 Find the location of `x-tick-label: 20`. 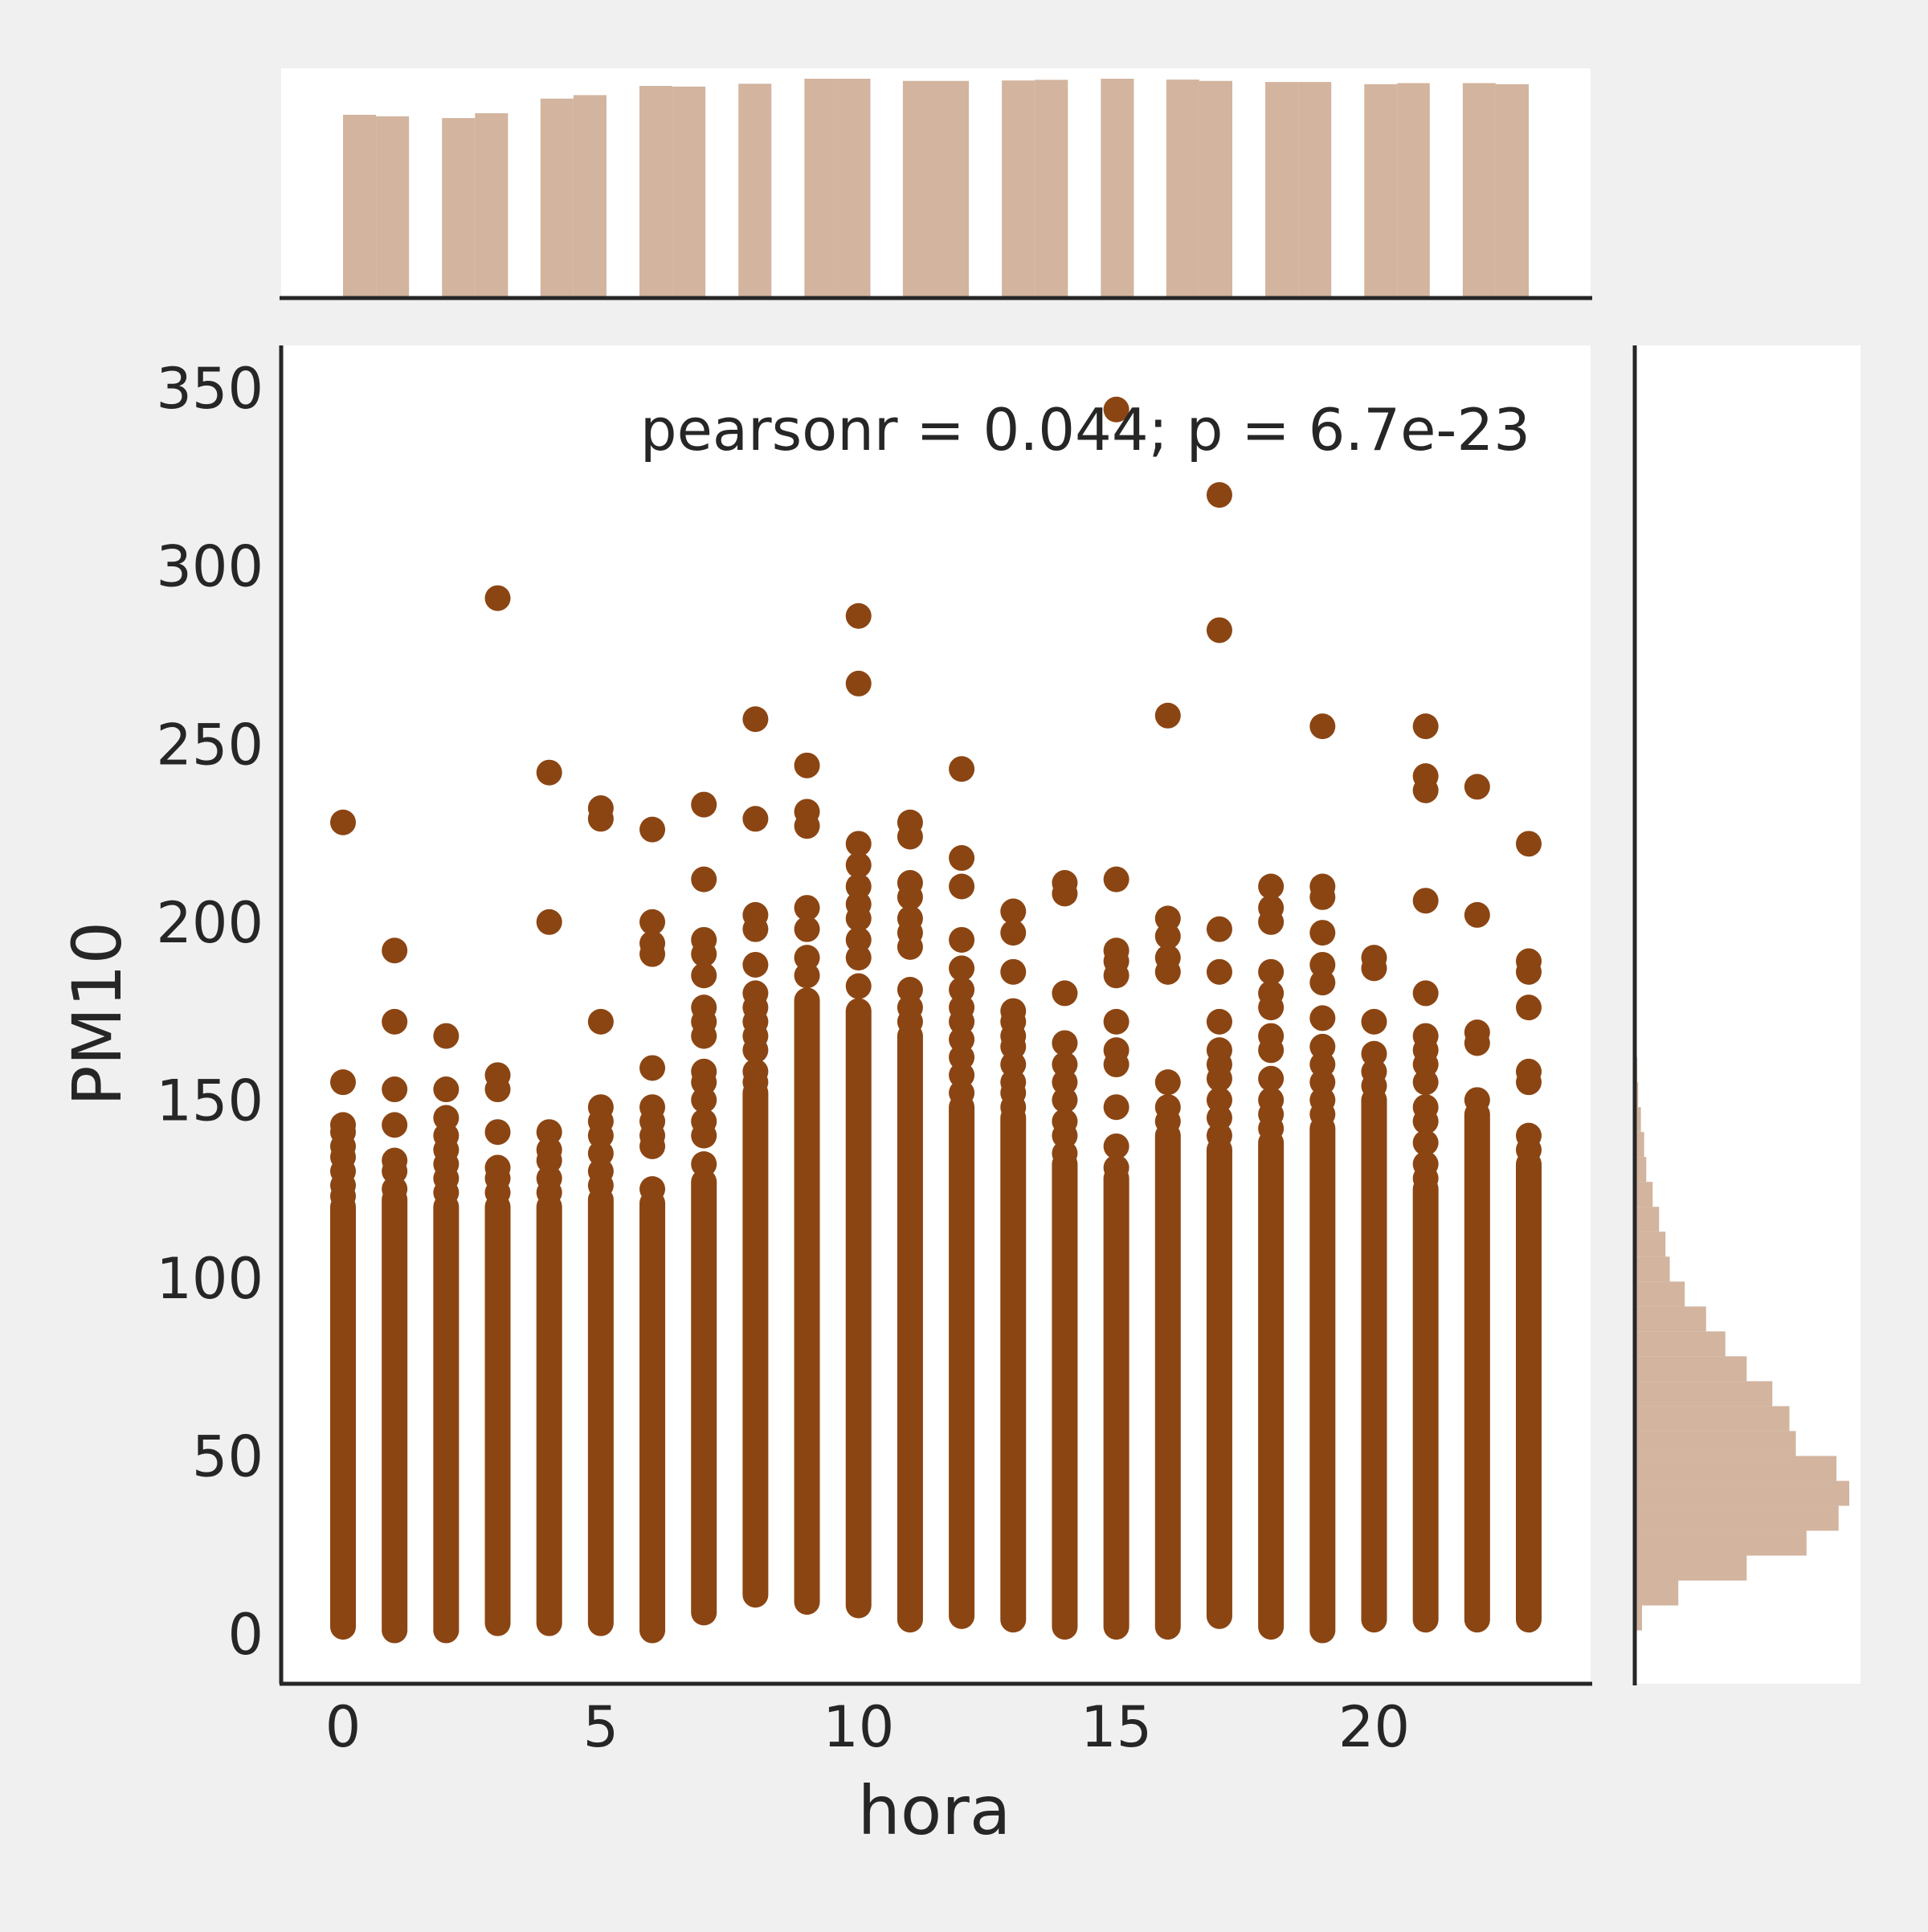

x-tick-label: 20 is located at coordinates (1374, 1727).